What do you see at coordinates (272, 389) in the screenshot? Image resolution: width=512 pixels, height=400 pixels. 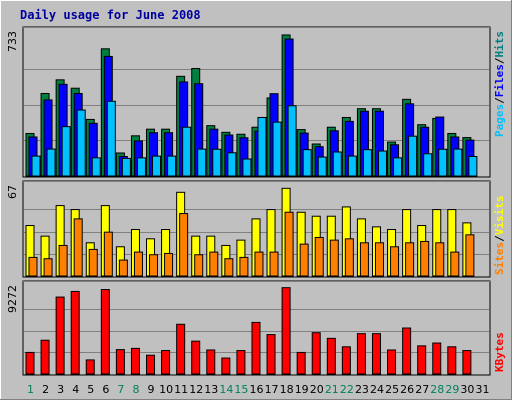 I see `x-tick-label-day-17: 17` at bounding box center [272, 389].